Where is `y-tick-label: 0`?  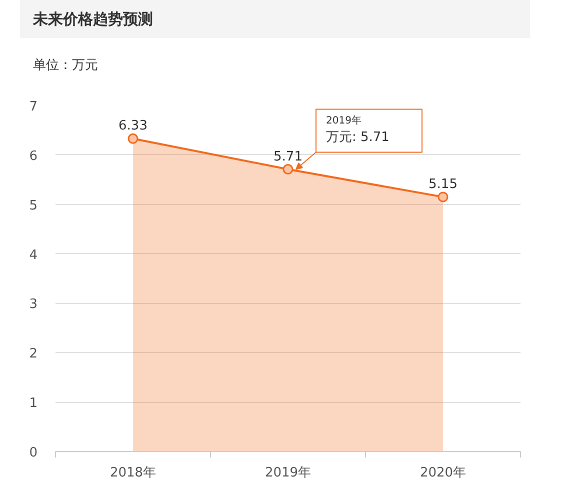
y-tick-label: 0 is located at coordinates (33, 453).